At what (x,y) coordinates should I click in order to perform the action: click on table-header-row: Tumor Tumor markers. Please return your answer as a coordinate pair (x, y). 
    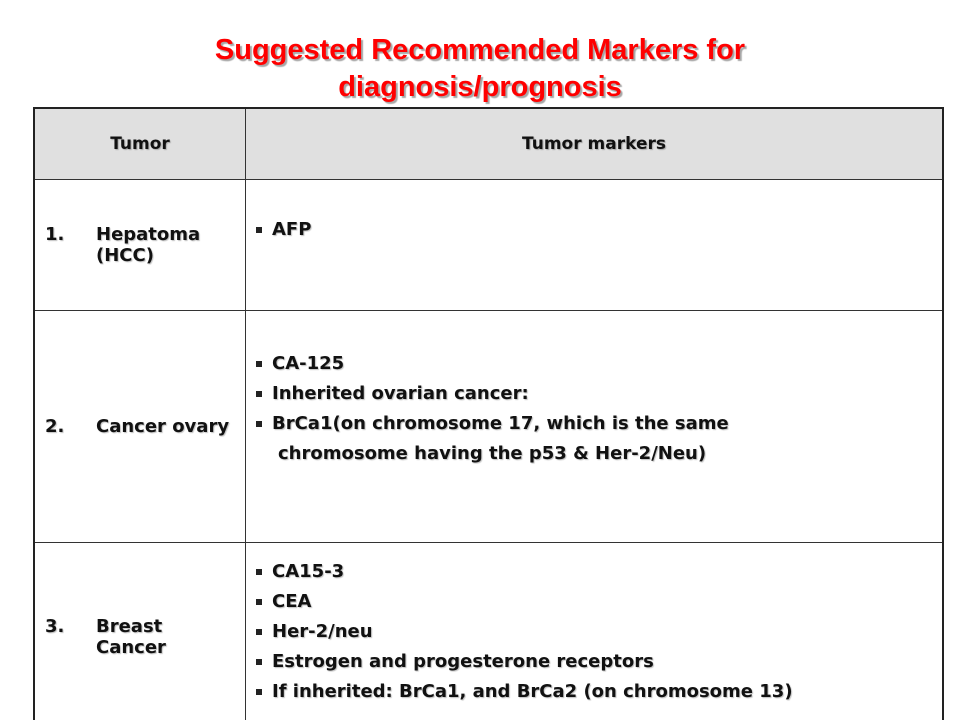
    Looking at the image, I should click on (488, 143).